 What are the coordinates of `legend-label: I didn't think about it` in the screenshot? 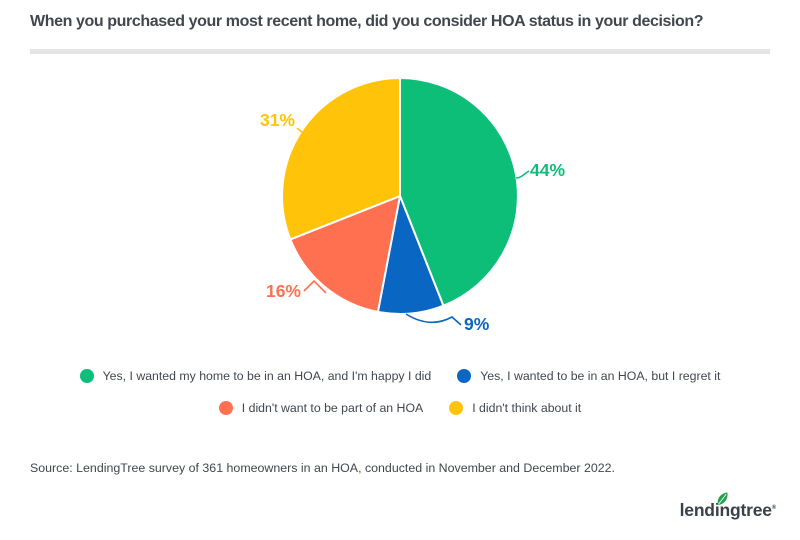 It's located at (527, 408).